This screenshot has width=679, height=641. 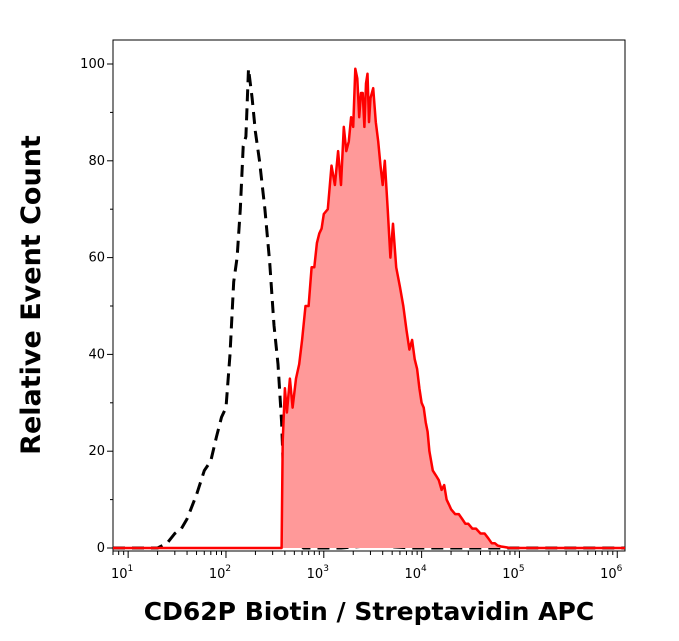 I want to click on x-axis-title: CD62P Biotin / Streptavidin APC, so click(x=369, y=611).